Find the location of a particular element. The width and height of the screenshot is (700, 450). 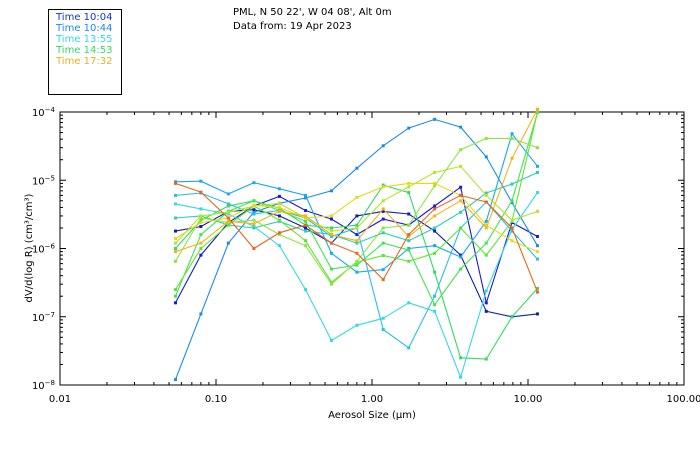

x-tick-label: 100.00 is located at coordinates (683, 399).